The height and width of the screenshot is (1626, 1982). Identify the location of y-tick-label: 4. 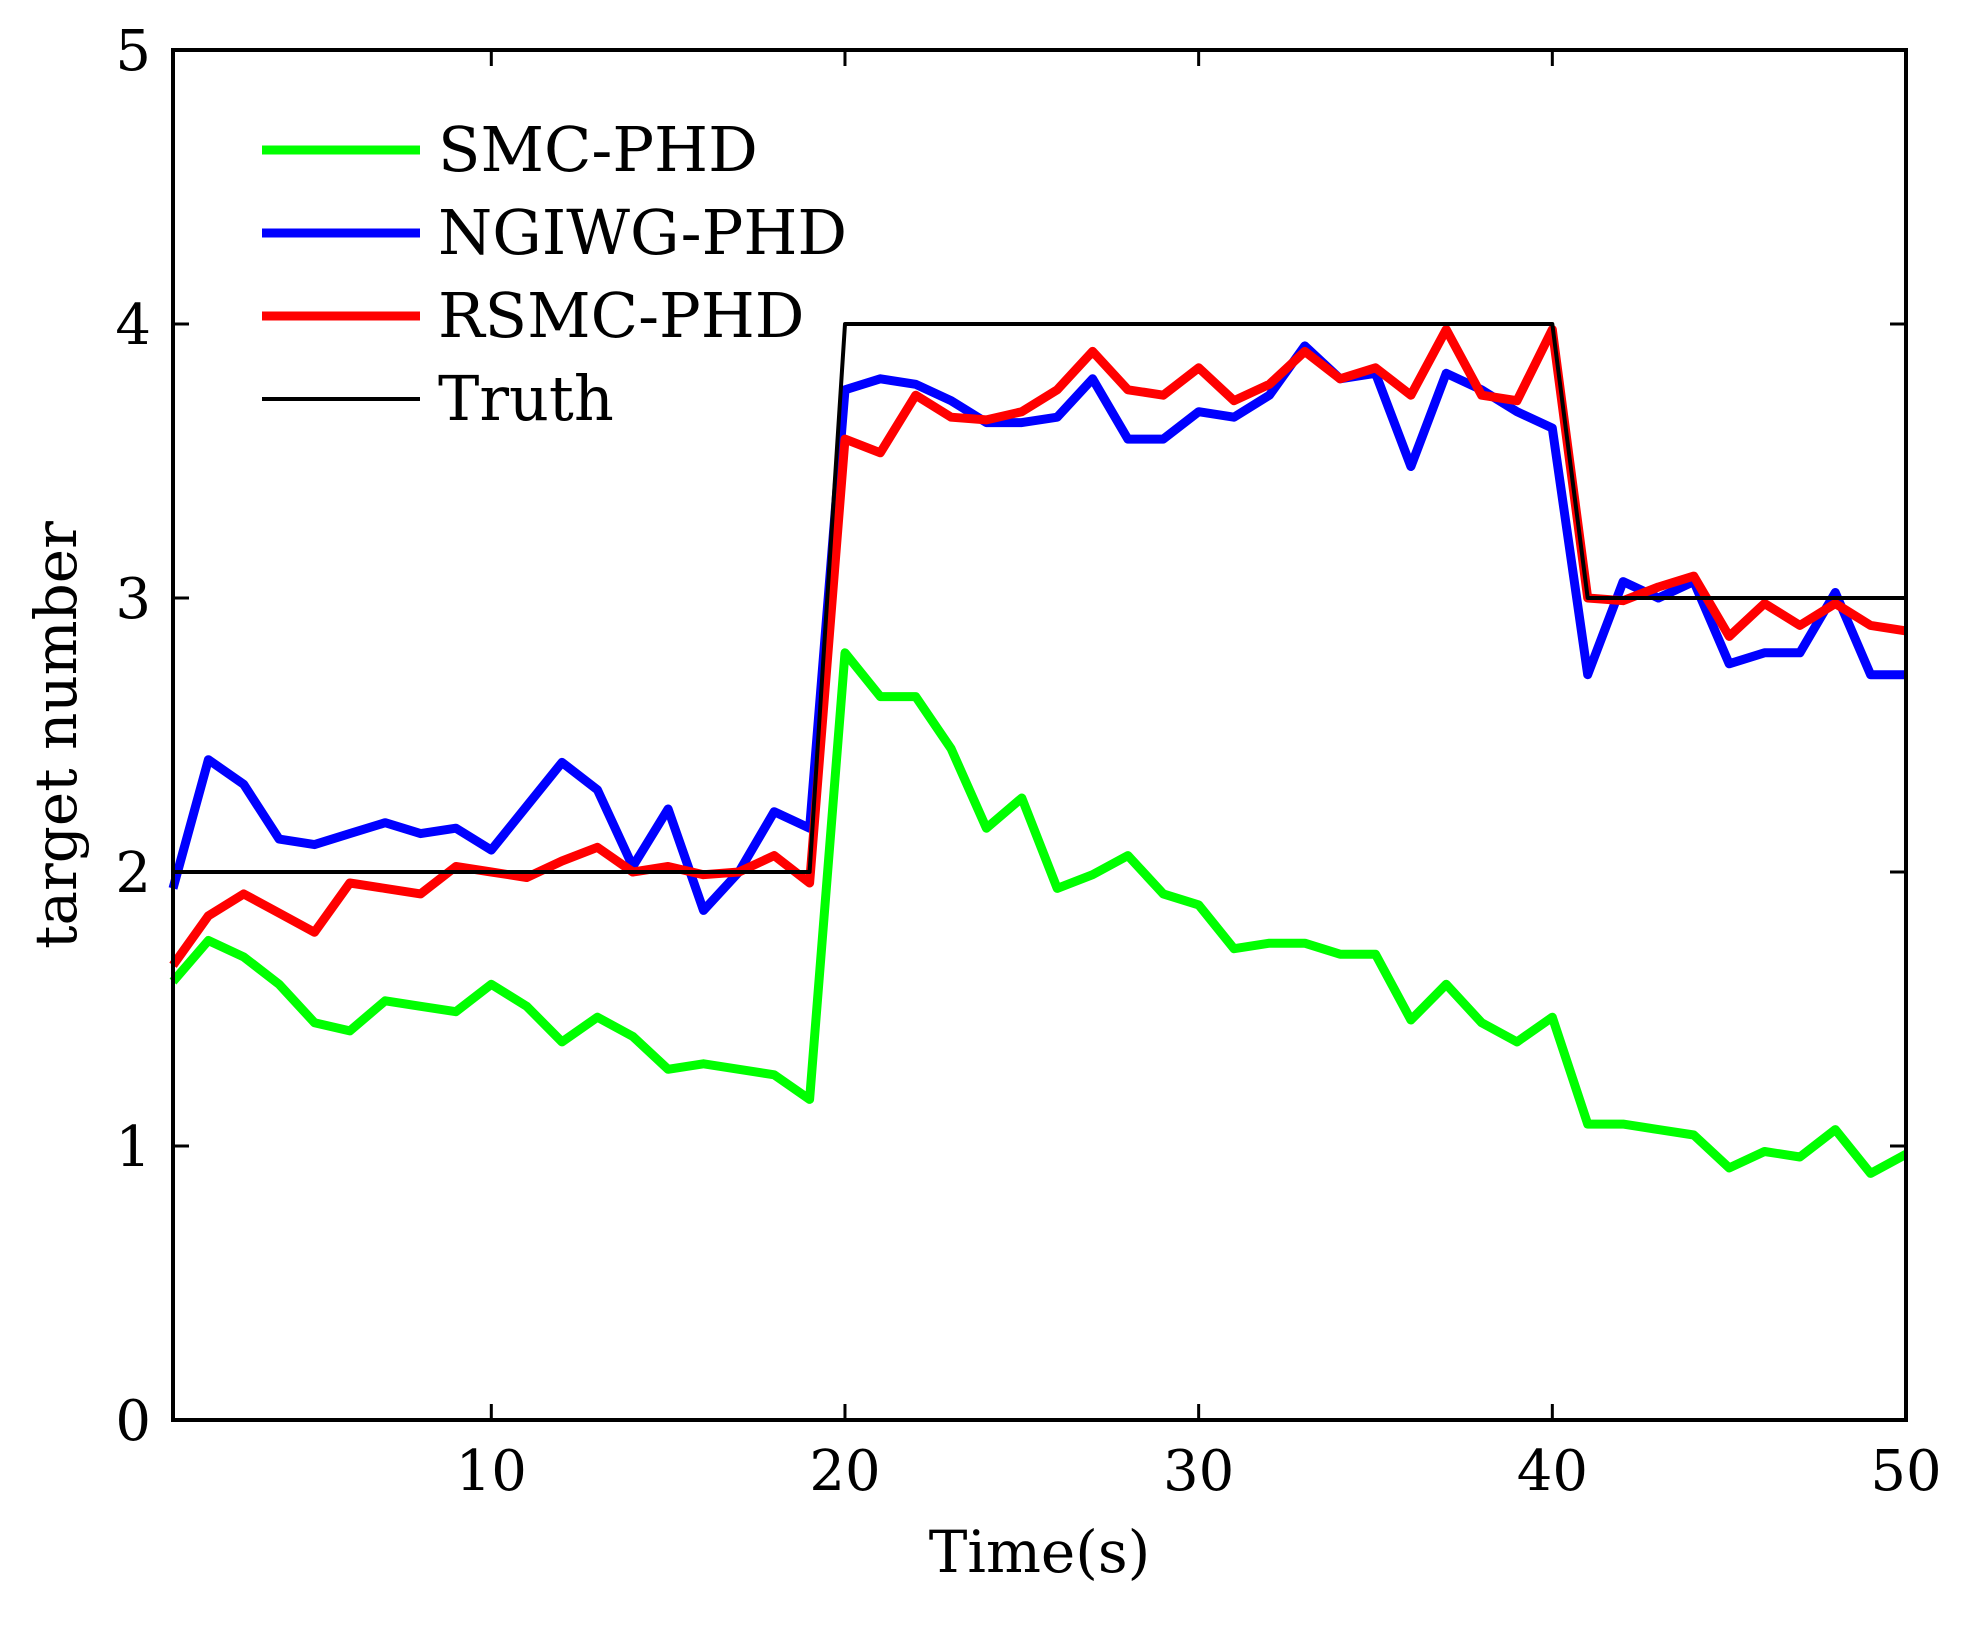
(133, 325).